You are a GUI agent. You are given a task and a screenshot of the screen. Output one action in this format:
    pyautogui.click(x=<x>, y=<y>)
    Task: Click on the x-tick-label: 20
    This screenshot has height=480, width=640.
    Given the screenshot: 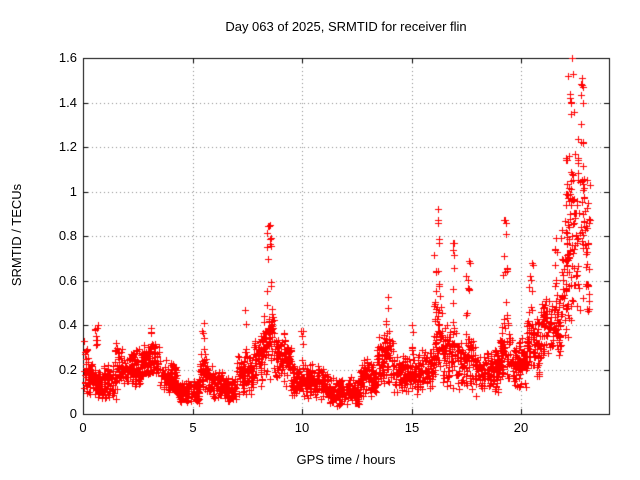 What is the action you would take?
    pyautogui.click(x=521, y=427)
    